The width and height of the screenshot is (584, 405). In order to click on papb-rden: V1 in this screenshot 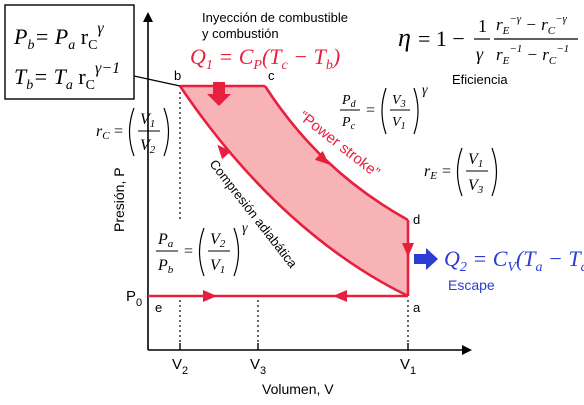, I will do `click(217, 266)`.